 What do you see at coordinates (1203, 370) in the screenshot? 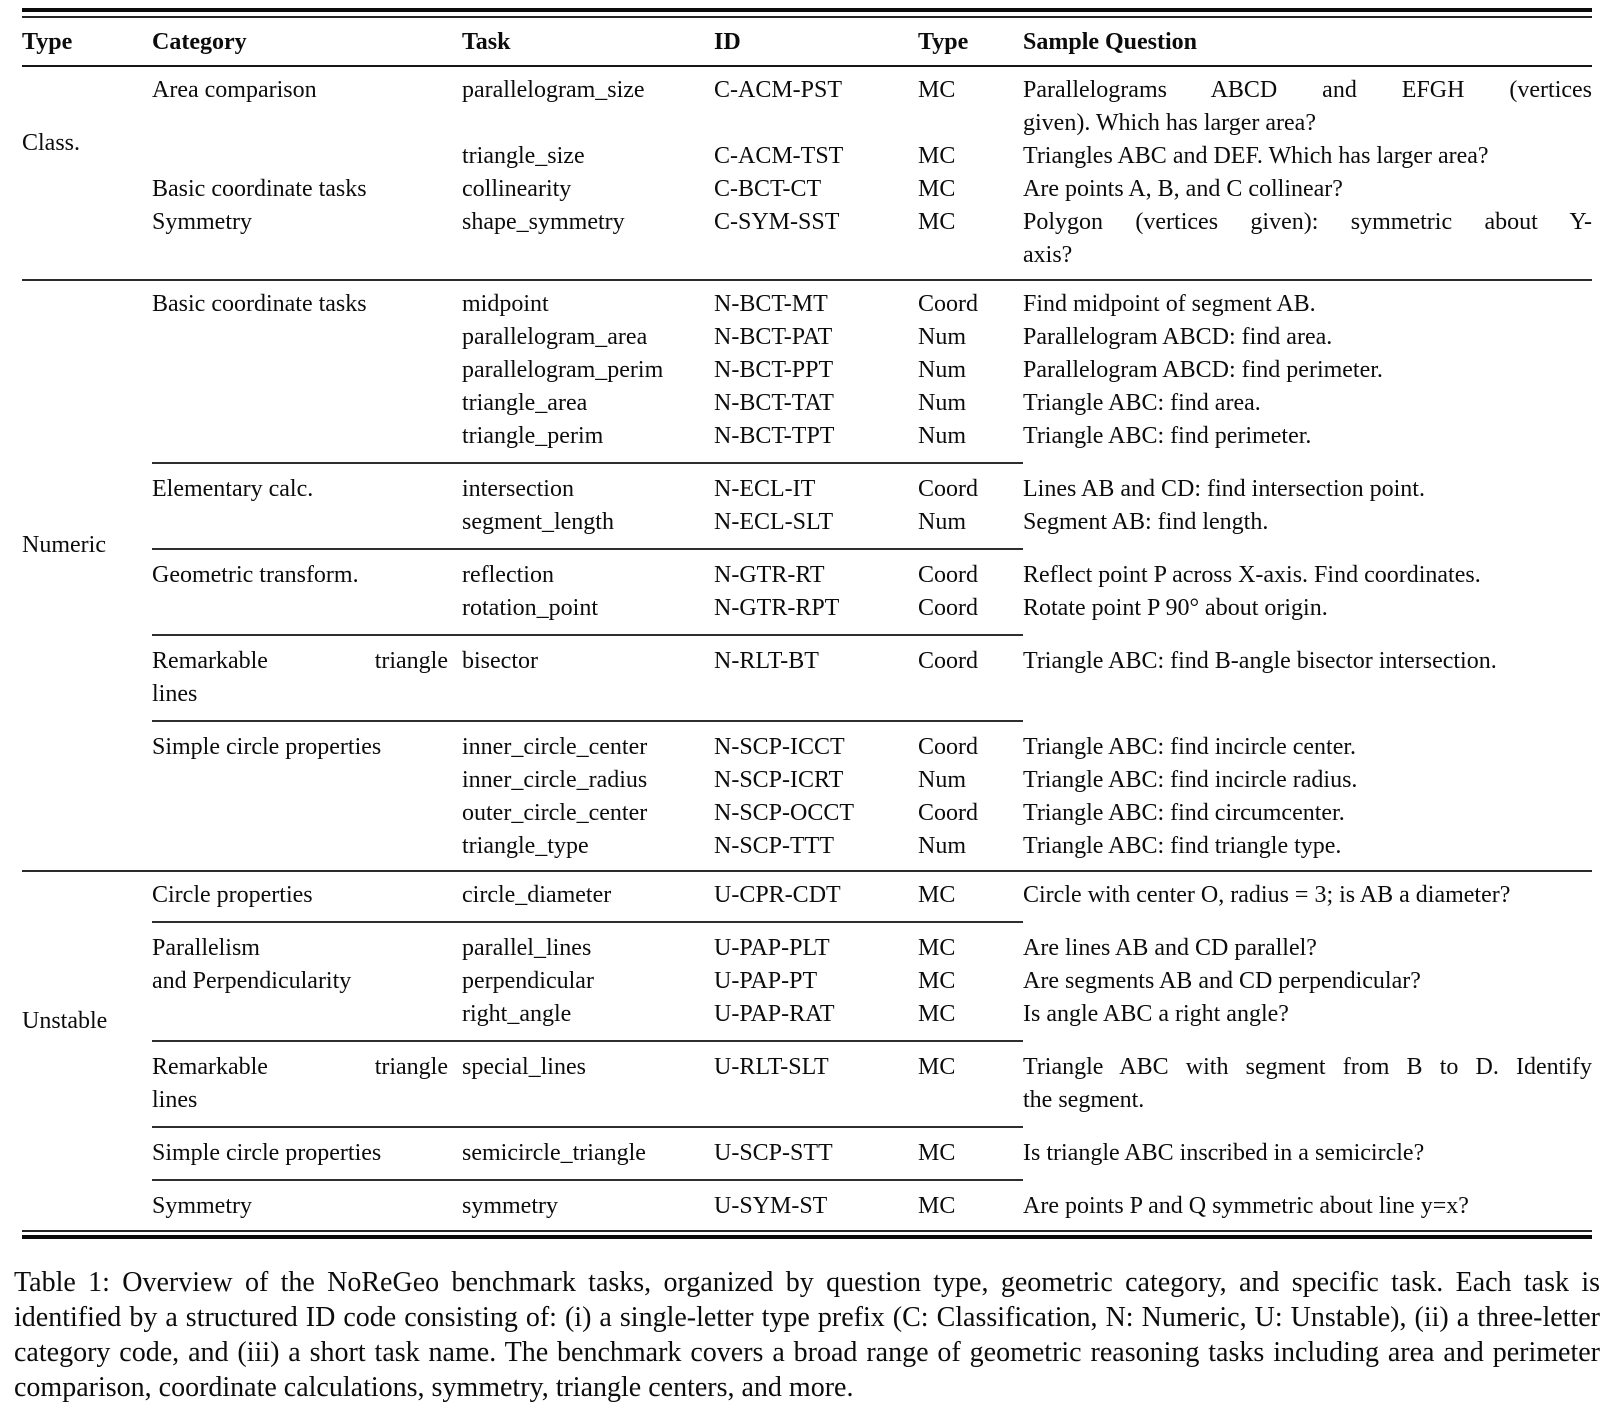
I see `question-cell: Parallelogram ABCD: find perimeter.` at bounding box center [1203, 370].